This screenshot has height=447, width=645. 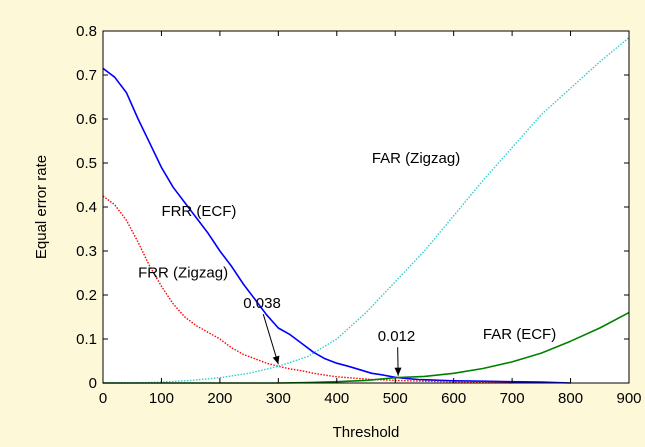 I want to click on x-tick-label: 0, so click(x=103, y=398).